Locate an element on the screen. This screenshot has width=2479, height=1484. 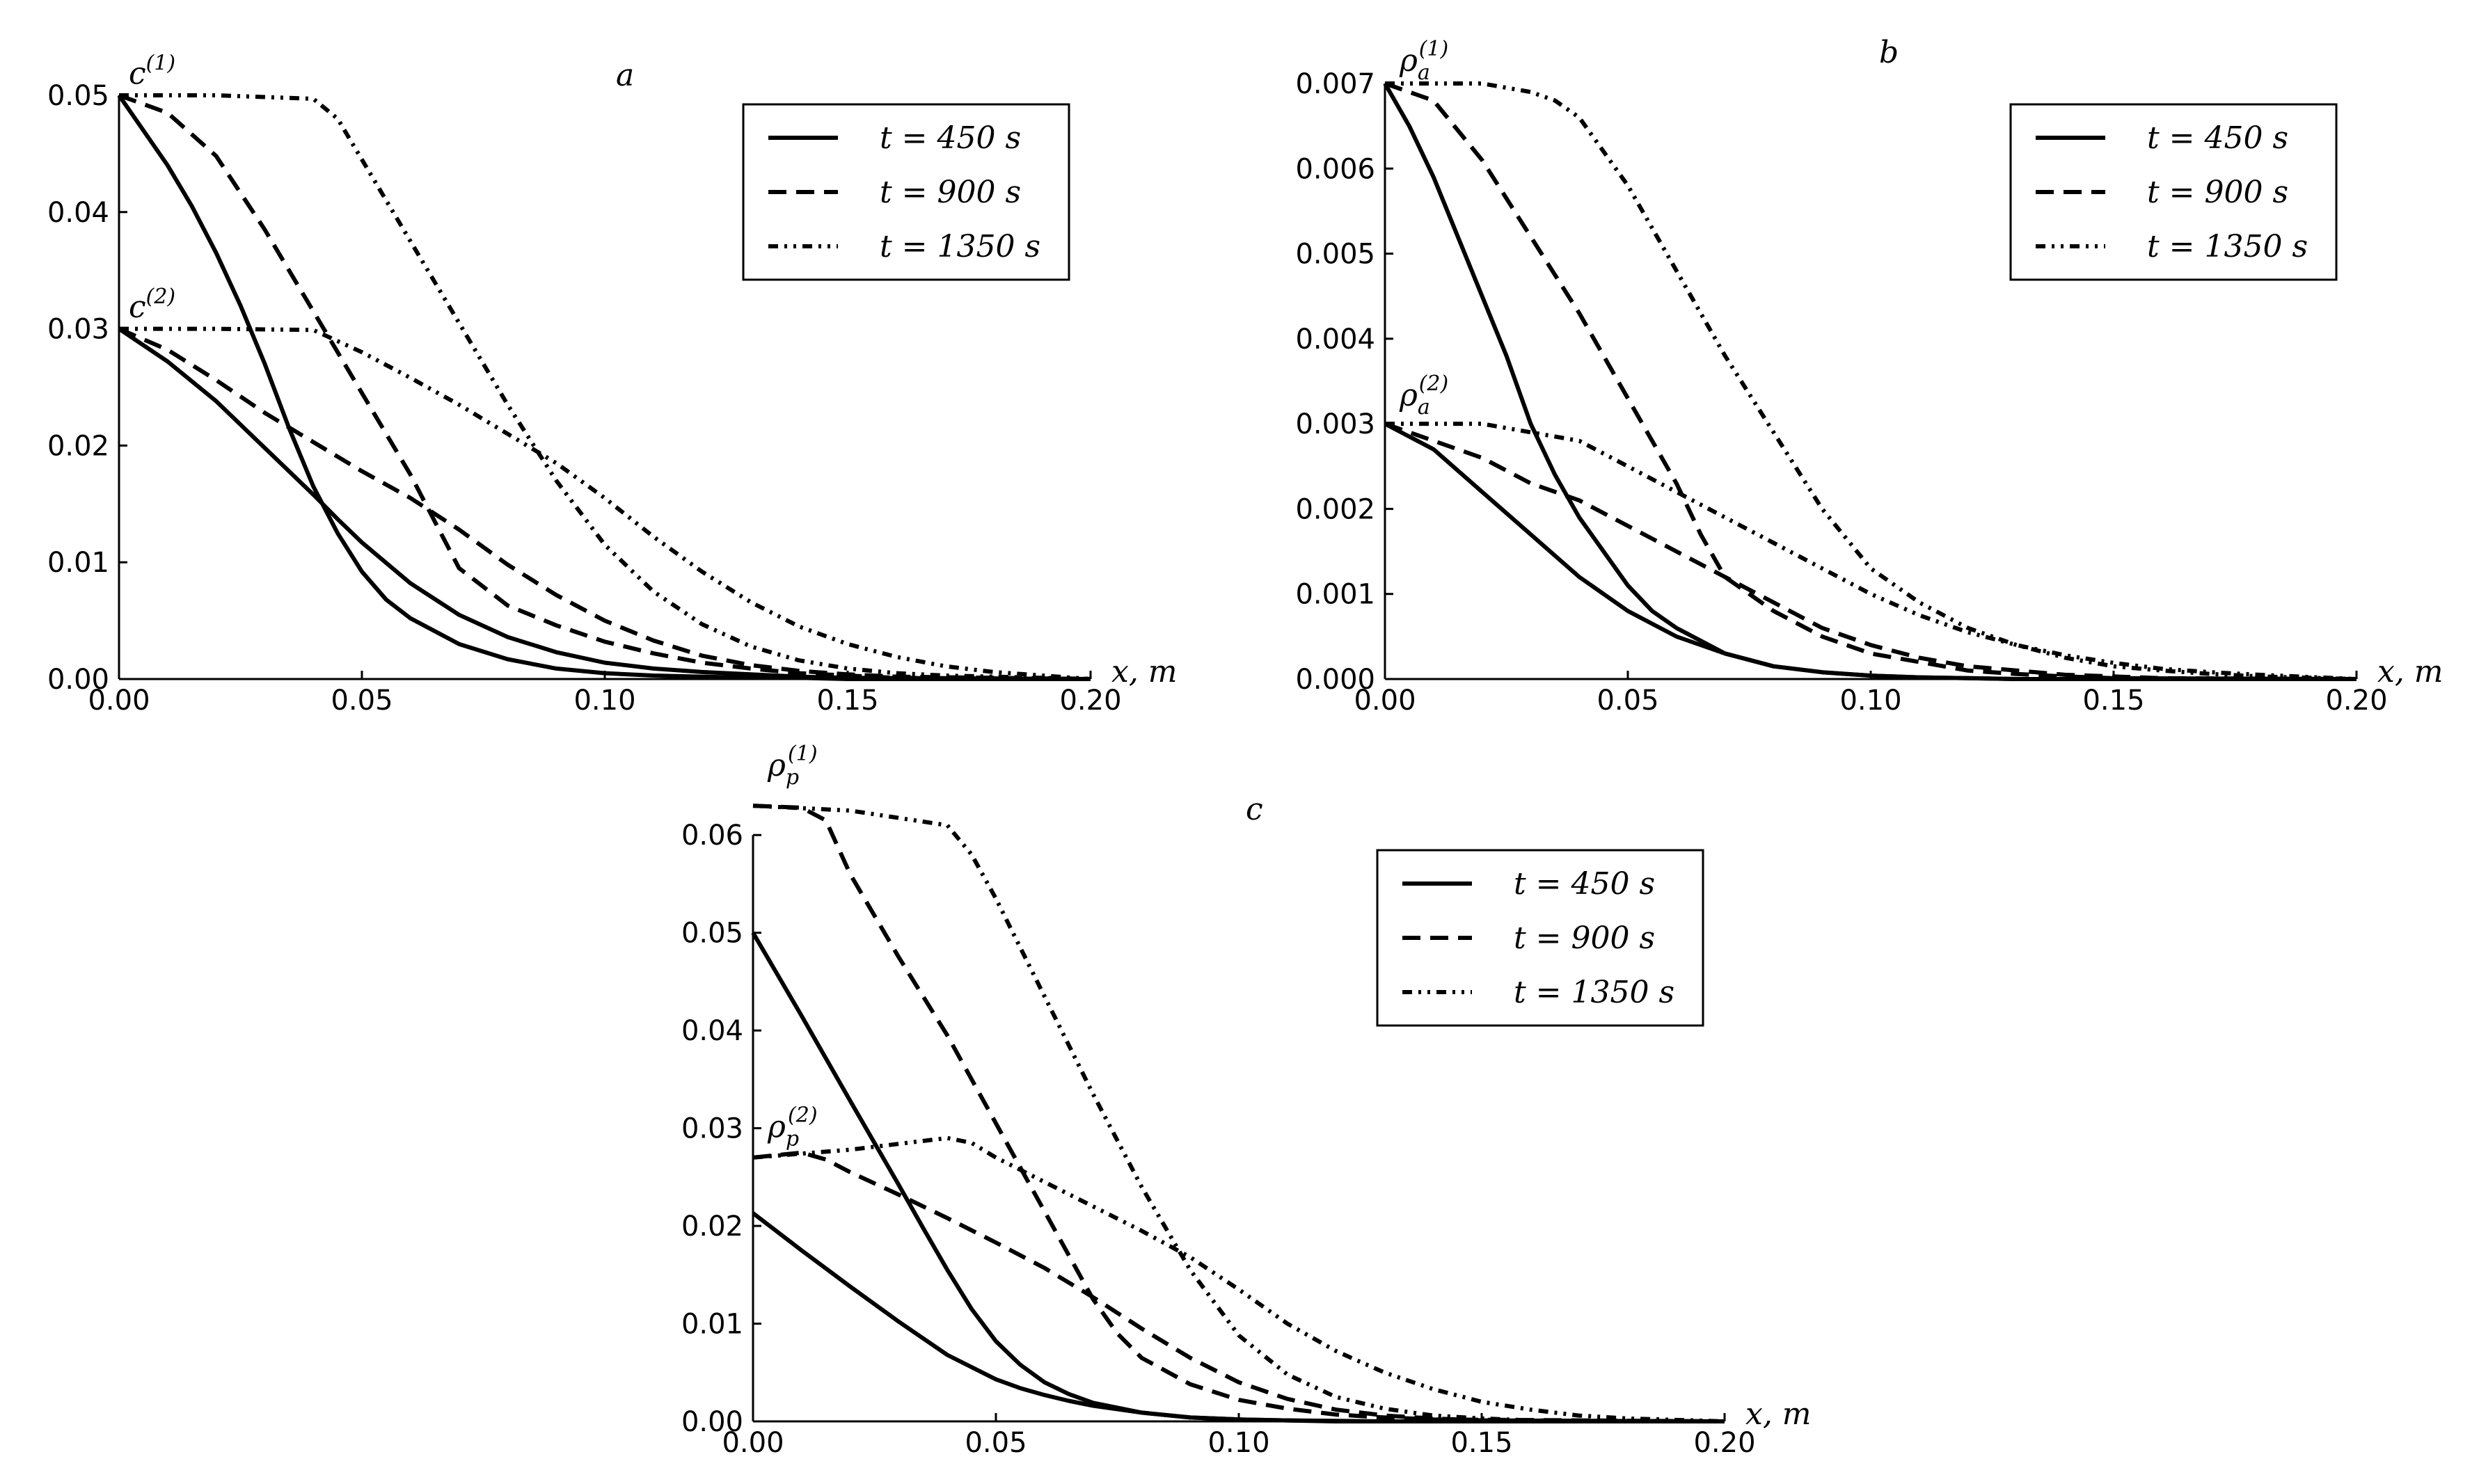
y-tick-label: 0.004 is located at coordinates (1335, 340).